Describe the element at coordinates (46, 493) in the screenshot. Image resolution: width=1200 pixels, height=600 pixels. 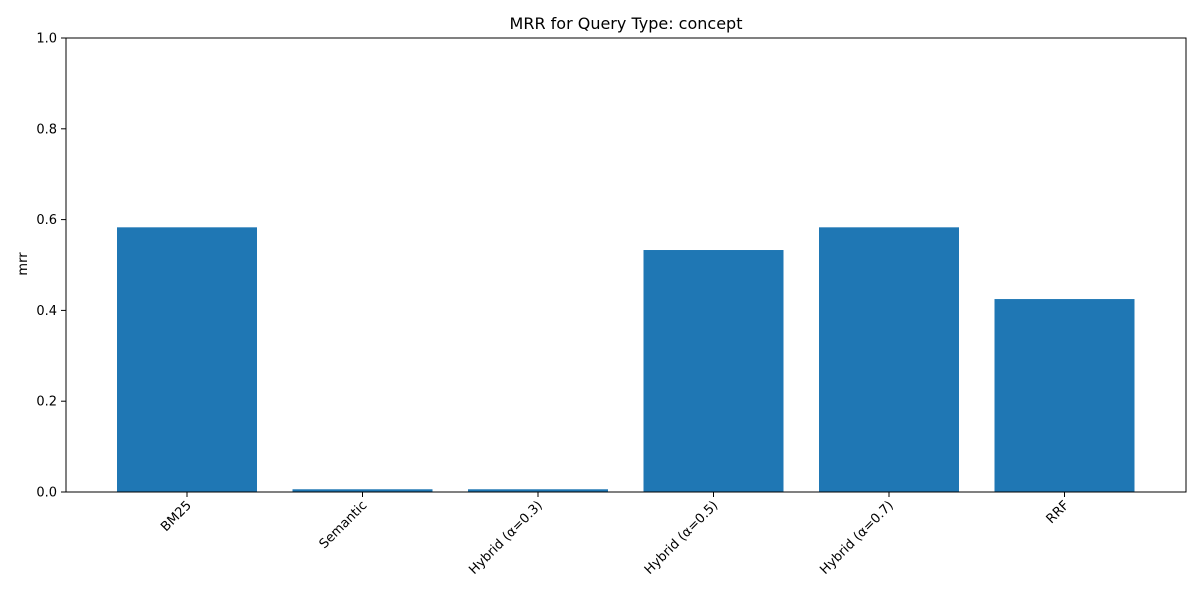
I see `y-tick-label: 0.0` at that location.